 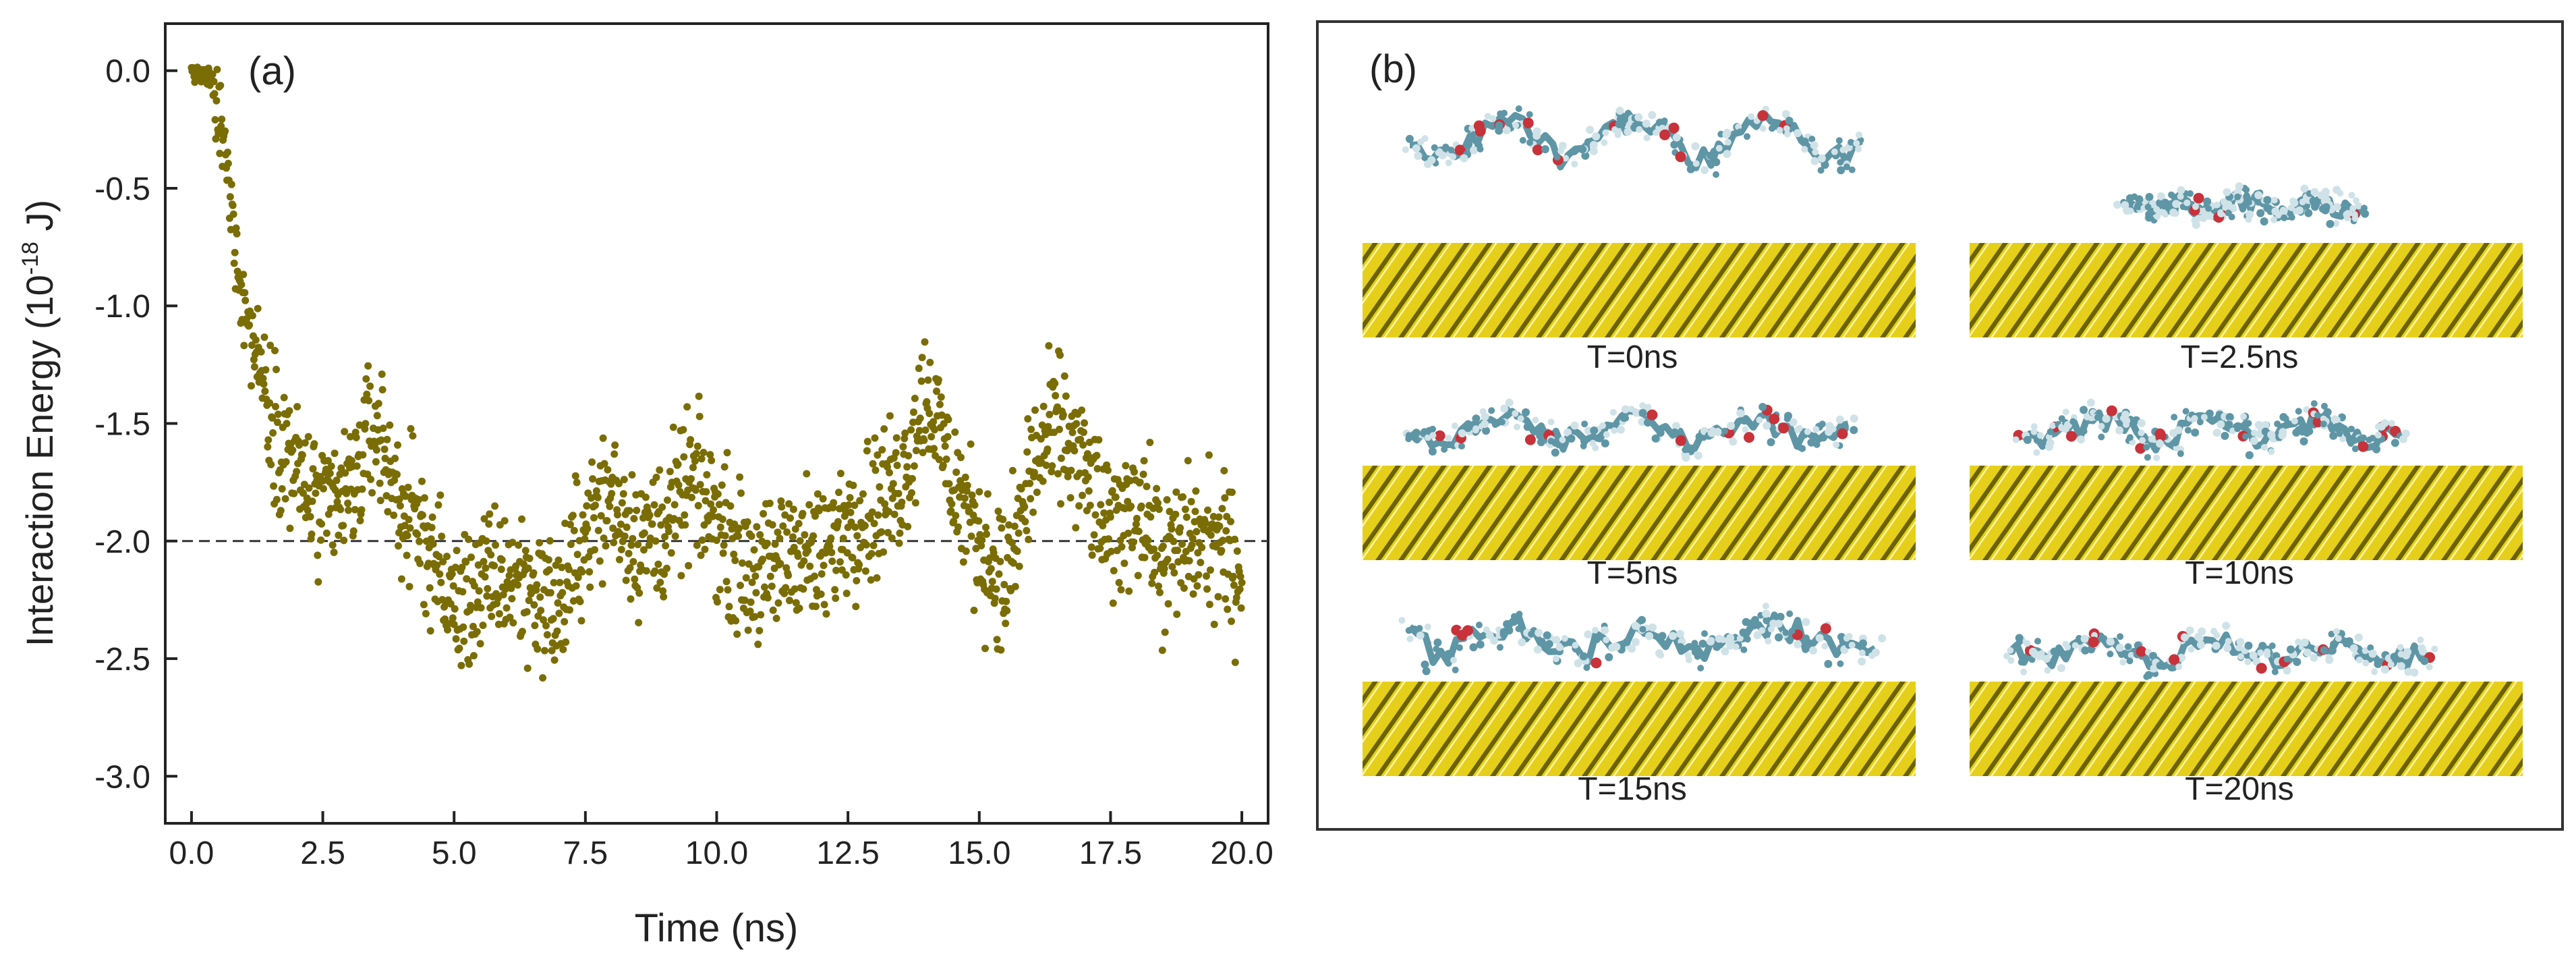 I want to click on polymer-chain, so click(x=1642, y=639).